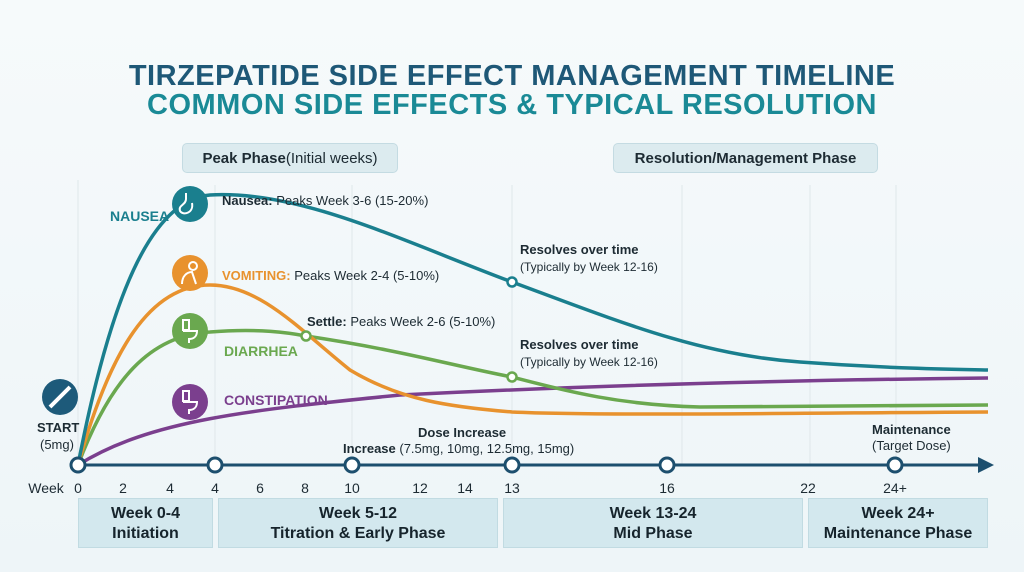 The image size is (1024, 572). What do you see at coordinates (276, 400) in the screenshot?
I see `constipation-name: CONSTIPATION` at bounding box center [276, 400].